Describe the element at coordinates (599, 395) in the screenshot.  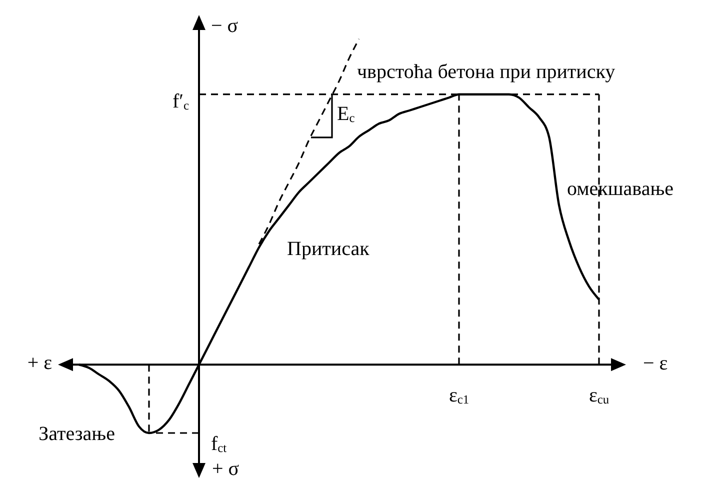
I see `x-tick-label: ε$_{cu}$` at that location.